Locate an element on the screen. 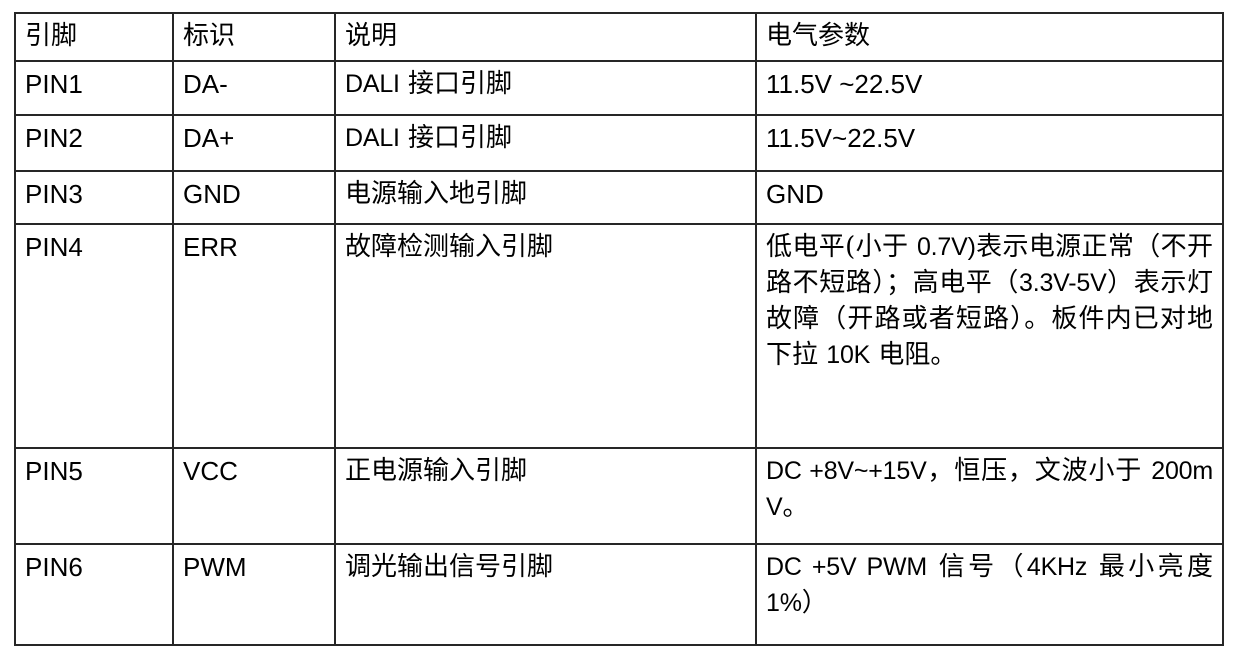  cell-mark: VCC is located at coordinates (254, 496).